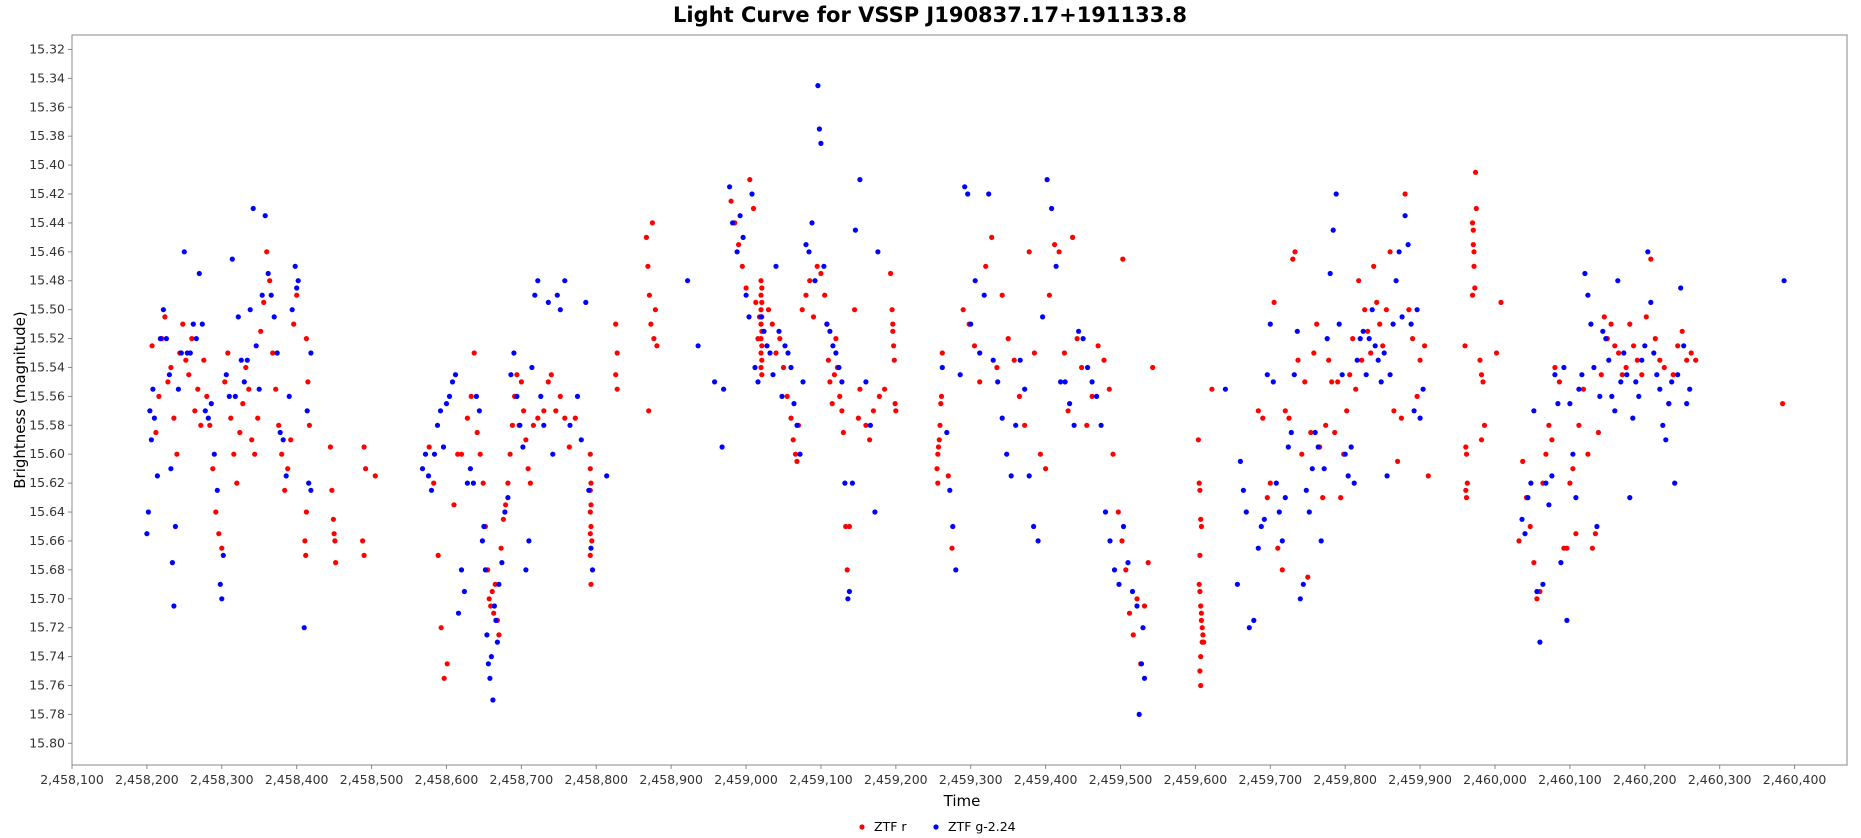 This screenshot has height=838, width=1861. What do you see at coordinates (883, 826) in the screenshot?
I see `legend-item-0: ZTF r` at bounding box center [883, 826].